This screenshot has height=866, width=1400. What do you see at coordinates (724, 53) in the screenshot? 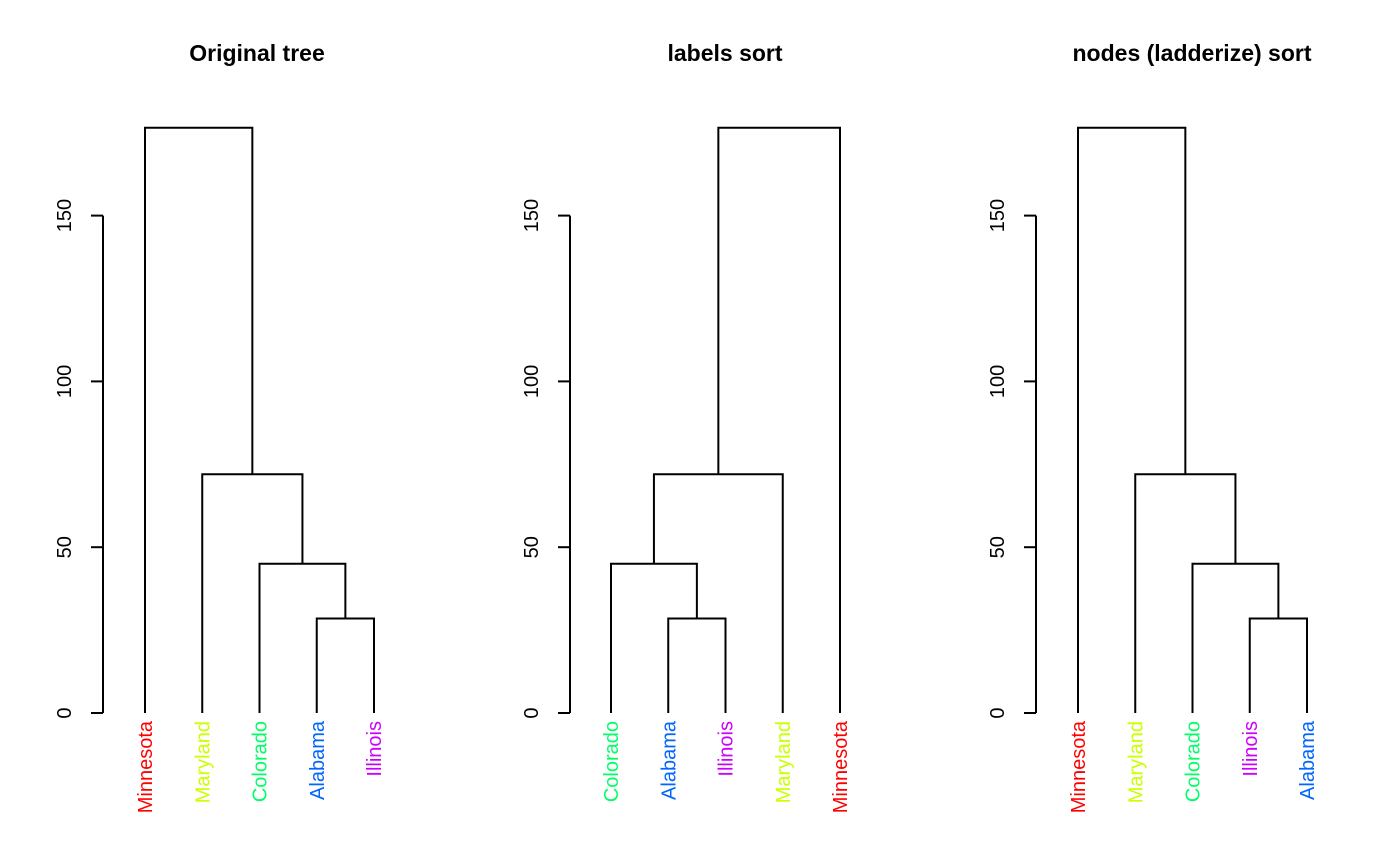
I see `panel-title: labels sort` at bounding box center [724, 53].